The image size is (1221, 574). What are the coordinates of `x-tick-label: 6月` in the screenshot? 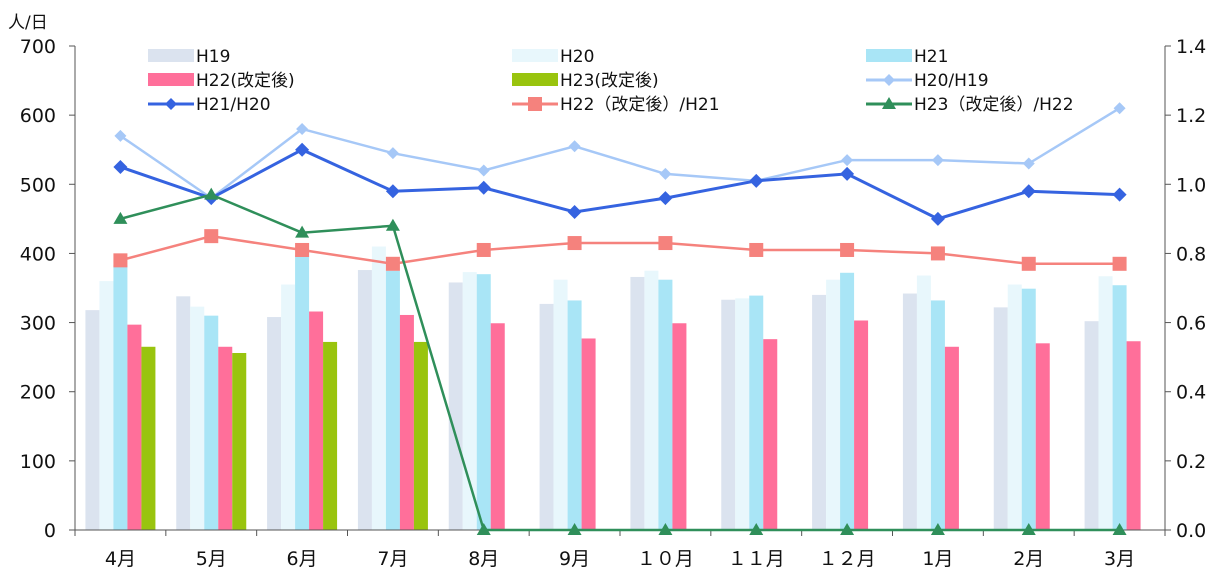 It's located at (302, 559).